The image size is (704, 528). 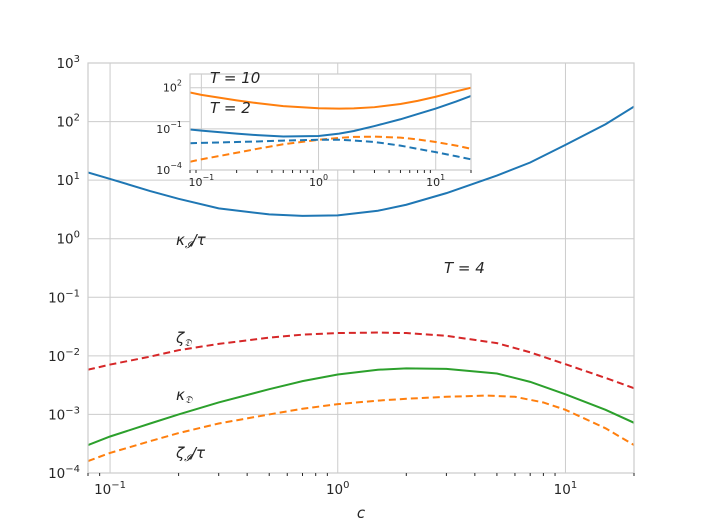 I want to click on inset-series-lines, so click(x=330, y=124).